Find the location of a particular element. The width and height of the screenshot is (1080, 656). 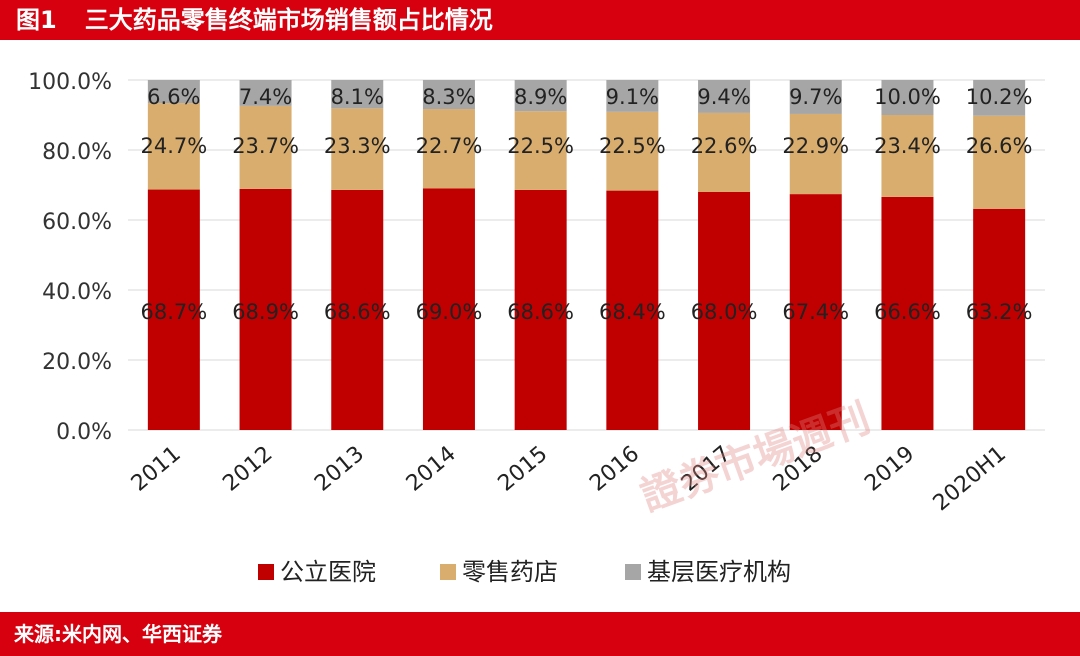

data-label: 10.0% is located at coordinates (907, 97).